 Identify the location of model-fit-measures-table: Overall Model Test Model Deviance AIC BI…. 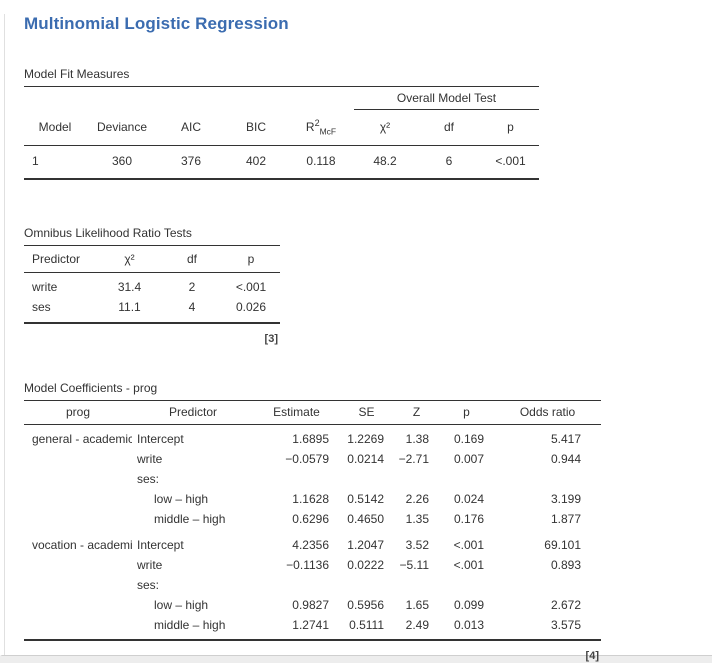
(282, 133).